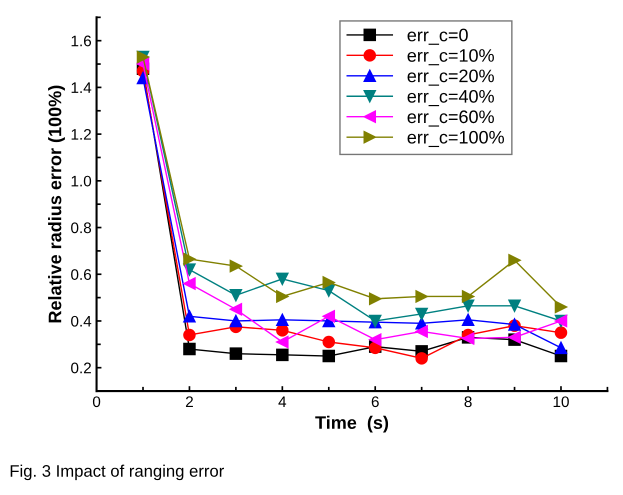 The image size is (623, 495). I want to click on y-axis-title: Relative radius error (100%), so click(56, 204).